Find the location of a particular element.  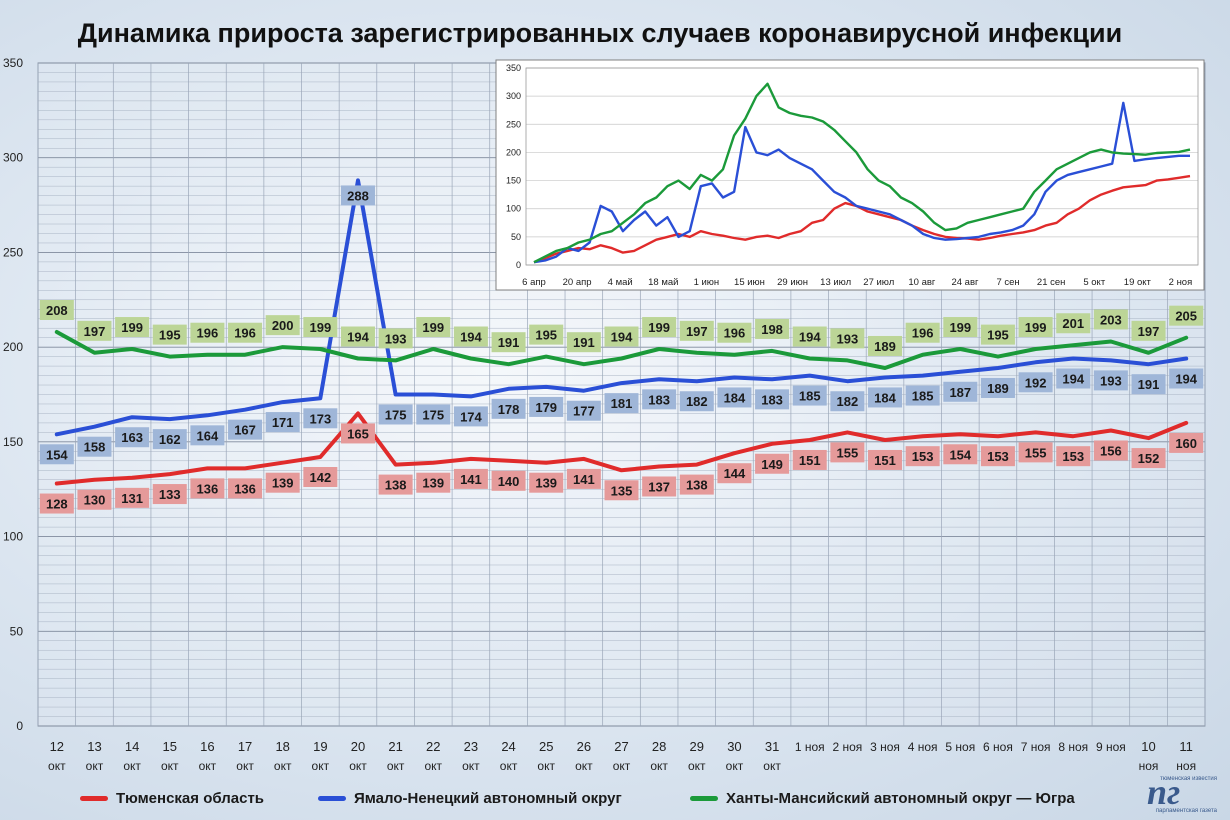

logo-top-text: тюменская известия is located at coordinates (1188, 779).